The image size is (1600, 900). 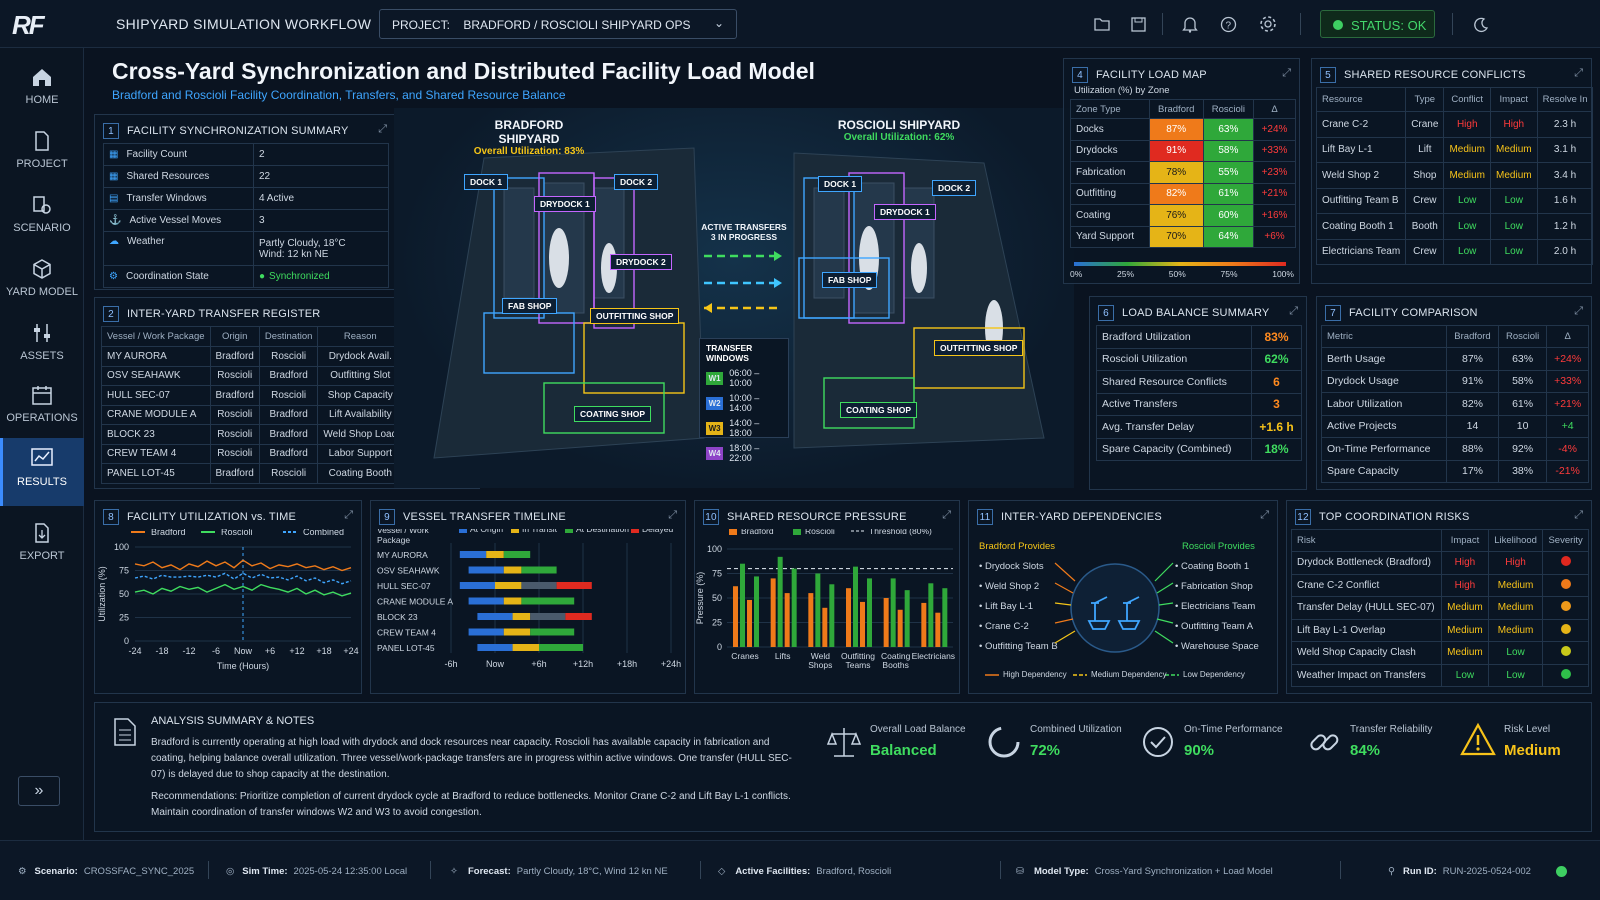 I want to click on yard-tag-b-drydock2: DRYDOCK 2, so click(x=641, y=262).